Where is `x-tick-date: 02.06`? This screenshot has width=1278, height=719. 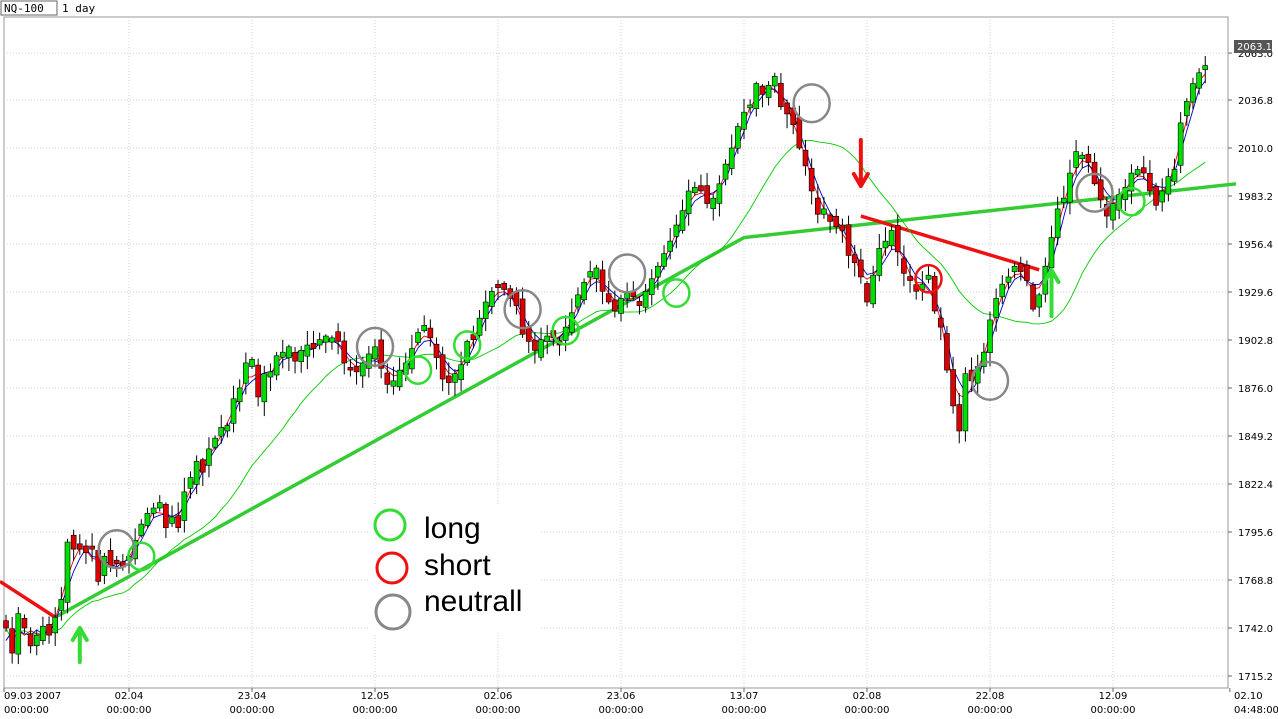 x-tick-date: 02.06 is located at coordinates (498, 696).